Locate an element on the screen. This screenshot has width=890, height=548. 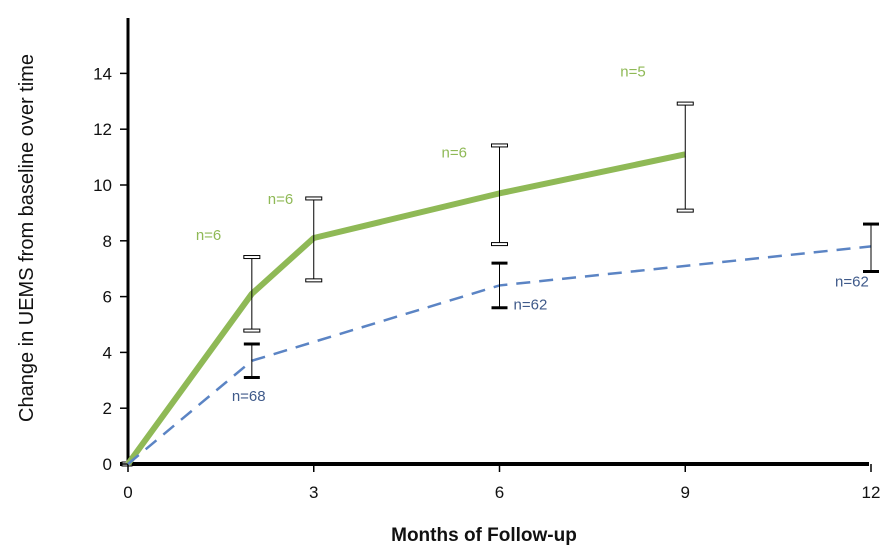
y-tick-label: 2 is located at coordinates (107, 408).